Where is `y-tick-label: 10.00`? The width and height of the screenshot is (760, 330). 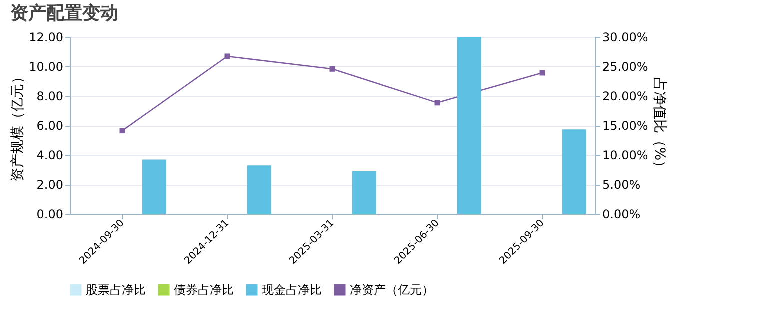
y-tick-label: 10.00 is located at coordinates (46, 67).